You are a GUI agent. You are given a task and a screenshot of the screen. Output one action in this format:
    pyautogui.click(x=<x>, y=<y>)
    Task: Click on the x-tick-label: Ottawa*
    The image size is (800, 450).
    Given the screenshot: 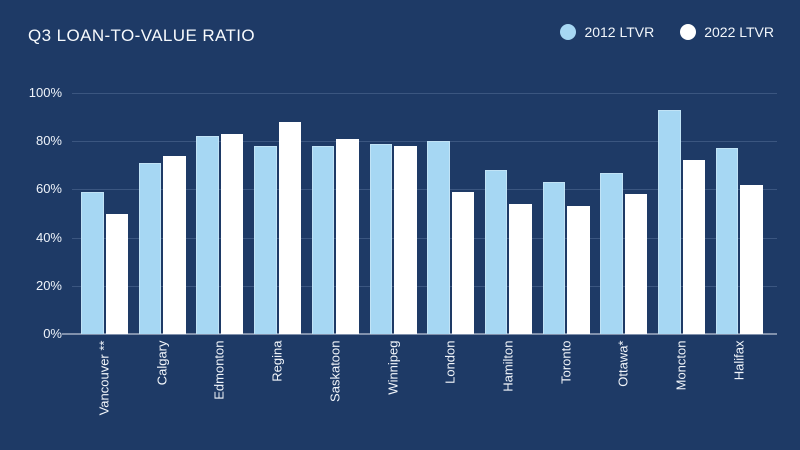 What is the action you would take?
    pyautogui.click(x=623, y=363)
    